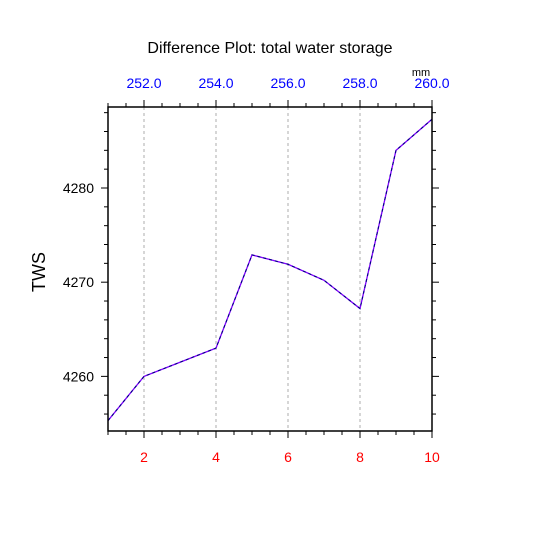 The image size is (540, 540). I want to click on top-axis-unit: mm, so click(421, 73).